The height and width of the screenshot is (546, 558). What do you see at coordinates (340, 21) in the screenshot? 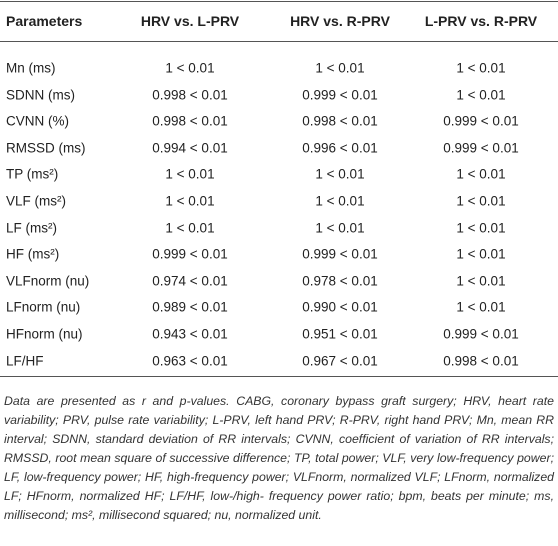
I see `header-cell: HRV vs. R-PRV` at bounding box center [340, 21].